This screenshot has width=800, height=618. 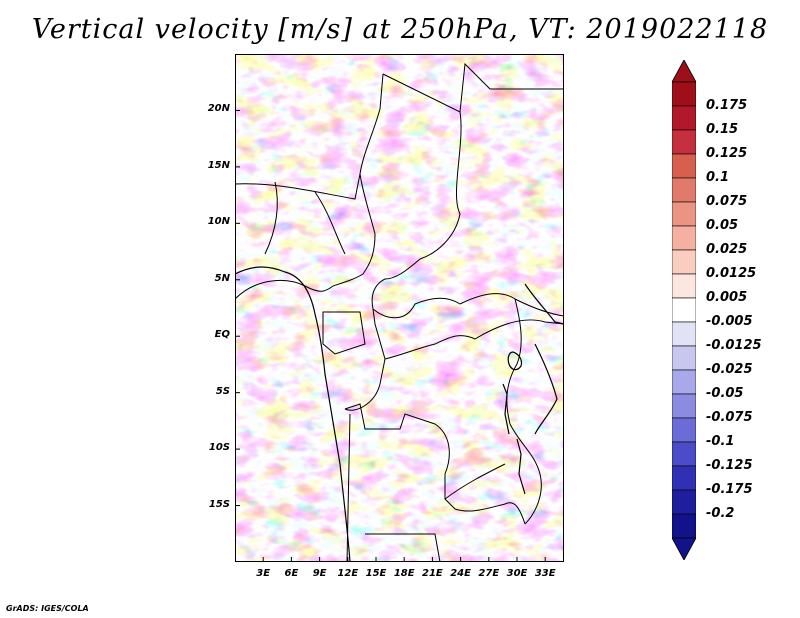 What do you see at coordinates (218, 222) in the screenshot?
I see `lat-tick-label: 10N` at bounding box center [218, 222].